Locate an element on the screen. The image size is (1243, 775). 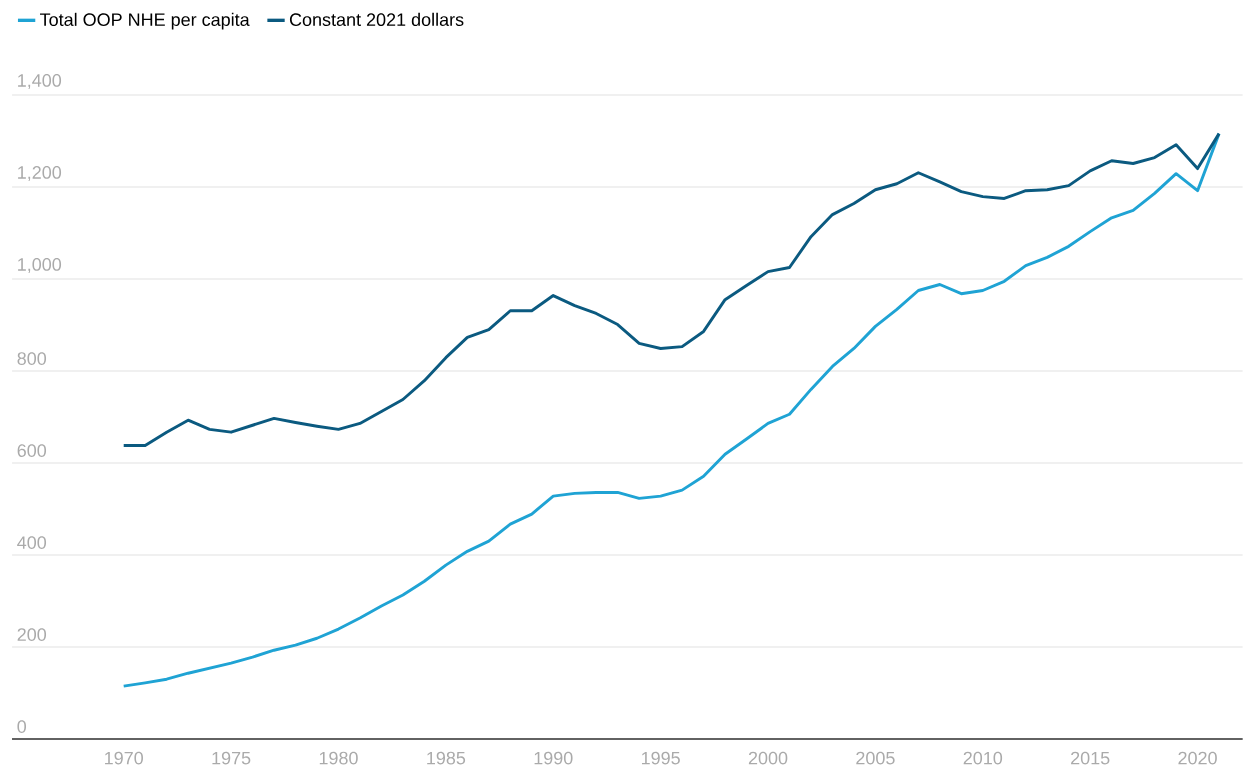
x-tick-label: 1995 is located at coordinates (660, 758).